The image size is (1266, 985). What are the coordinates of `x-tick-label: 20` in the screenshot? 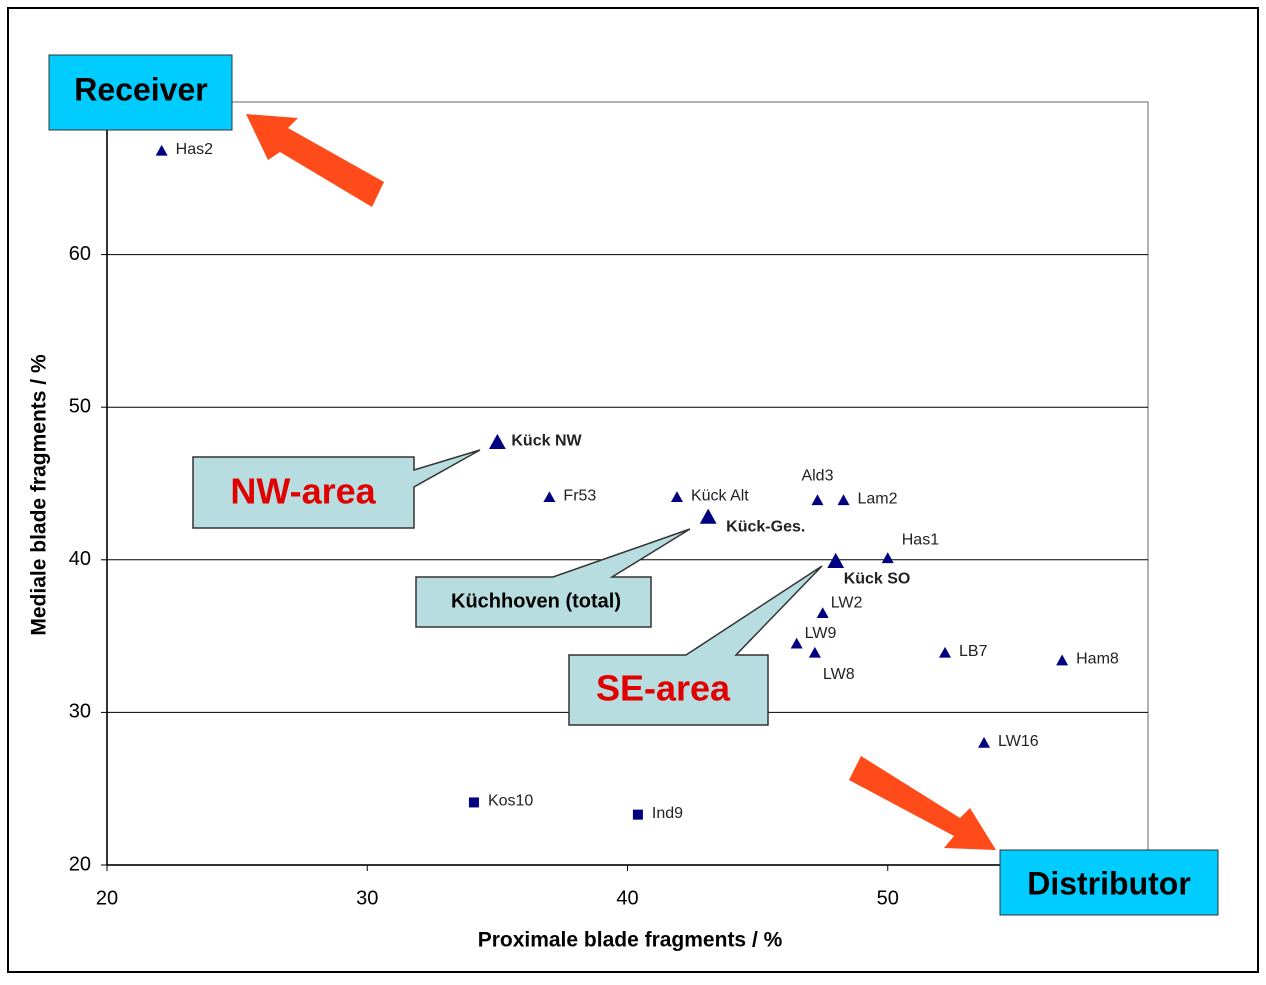 It's located at (107, 898).